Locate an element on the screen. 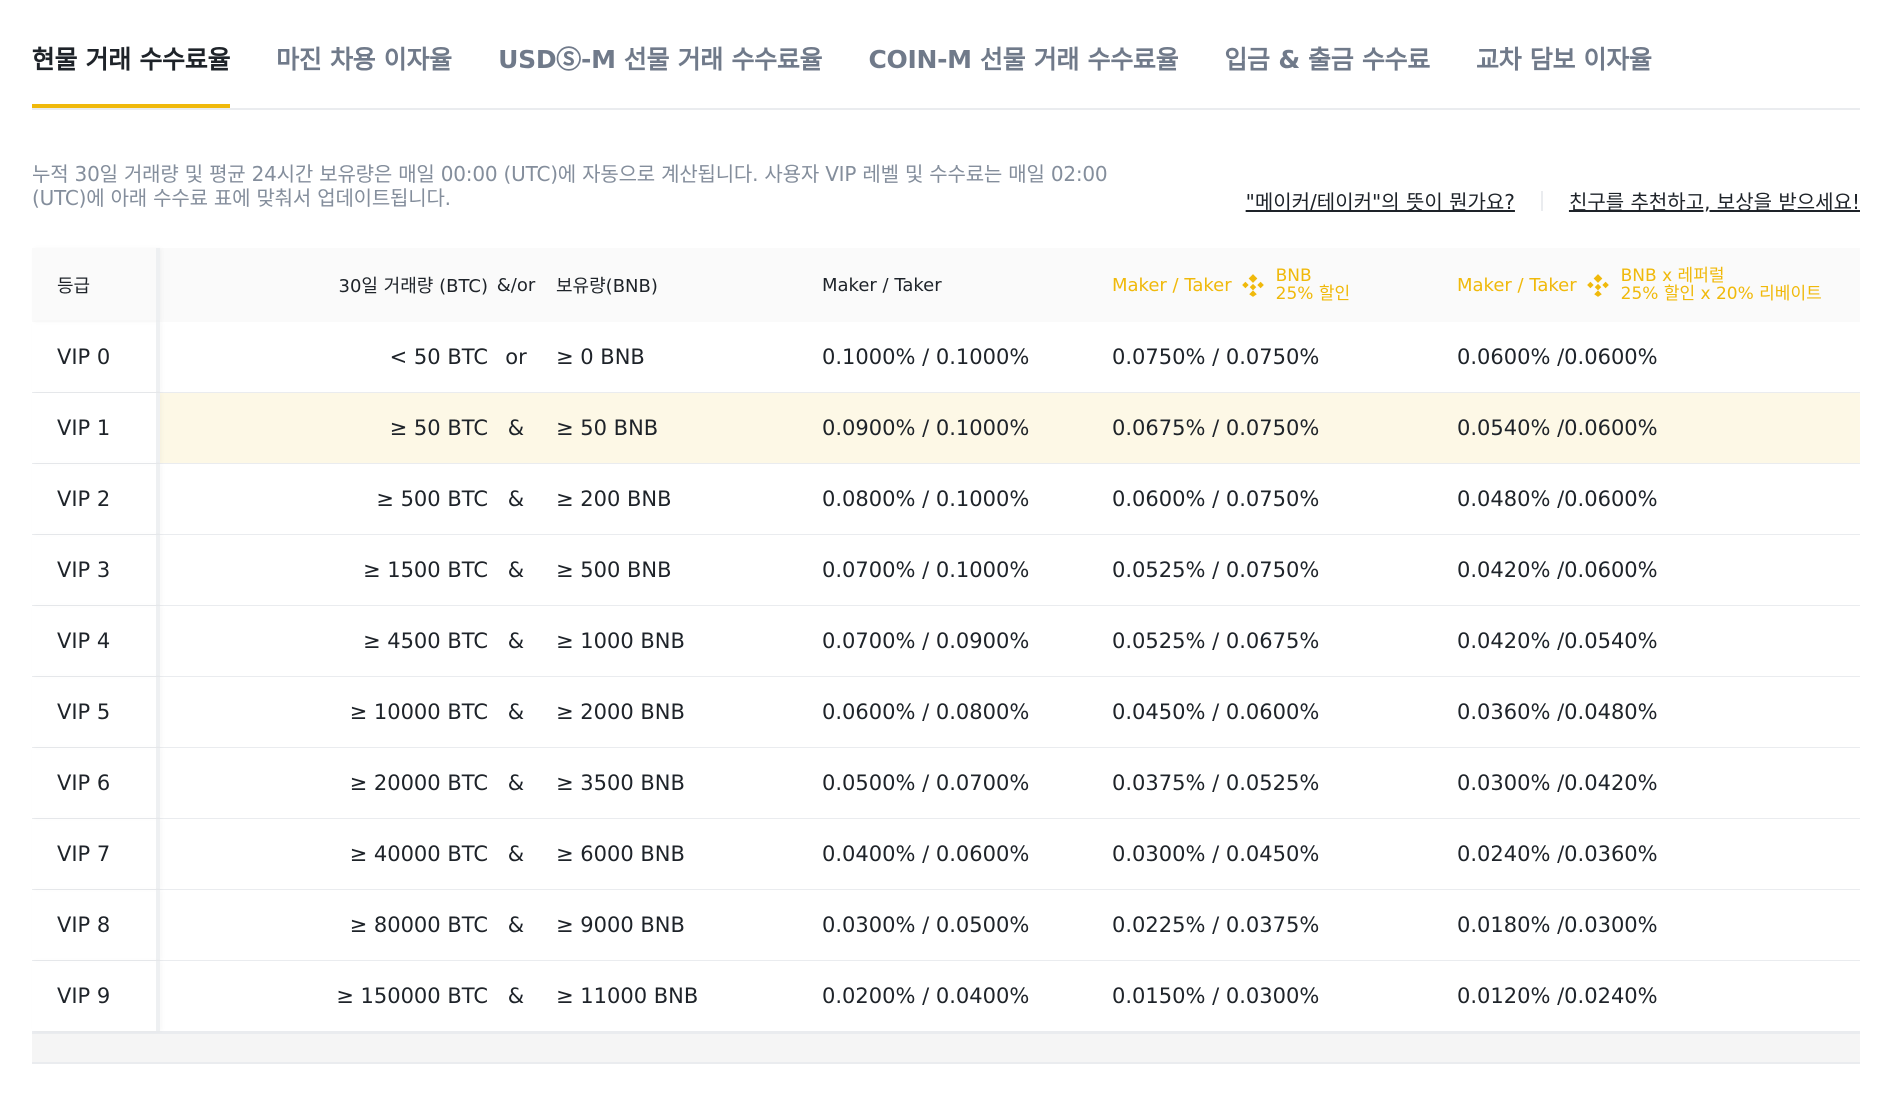 This screenshot has height=1098, width=1888. cell-maker-taker-bnb: 0.0225% / 0.0375% is located at coordinates (1216, 925).